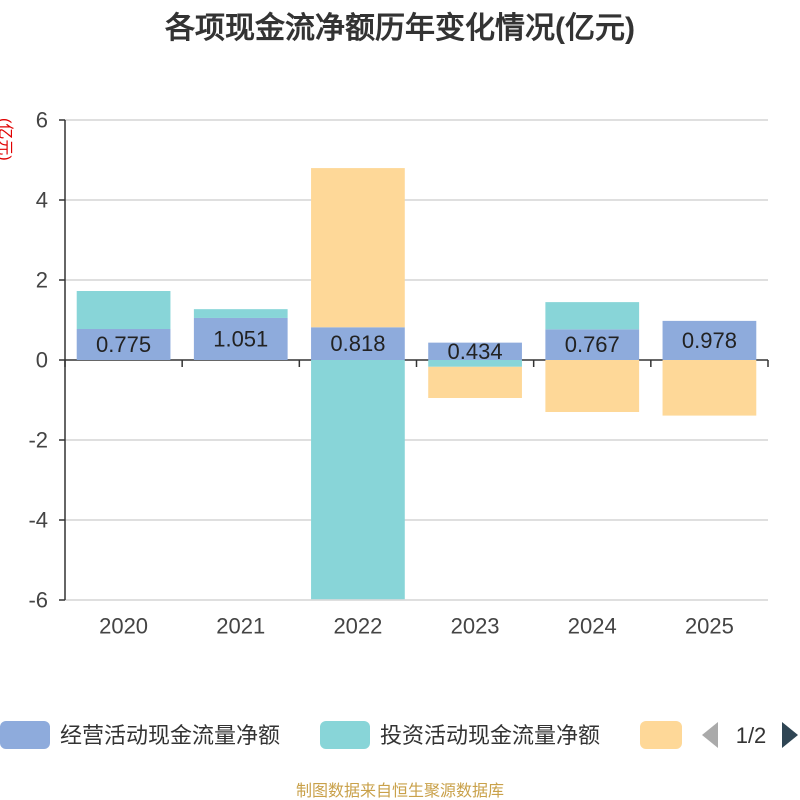 Image resolution: width=800 pixels, height=800 pixels. Describe the element at coordinates (42, 200) in the screenshot. I see `y-tick-label: 4` at that location.